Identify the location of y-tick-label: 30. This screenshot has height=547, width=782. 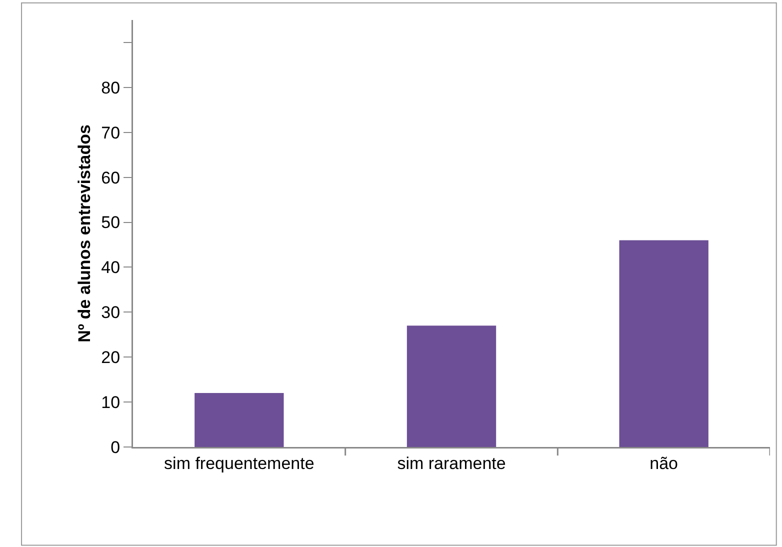
(110, 312).